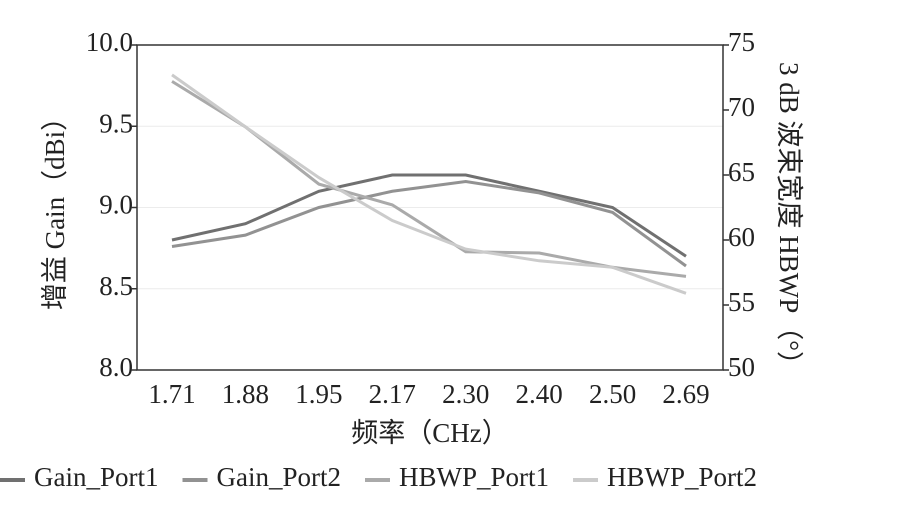 The image size is (897, 515). Describe the element at coordinates (465, 394) in the screenshot. I see `x-tick-label: 2.30` at that location.